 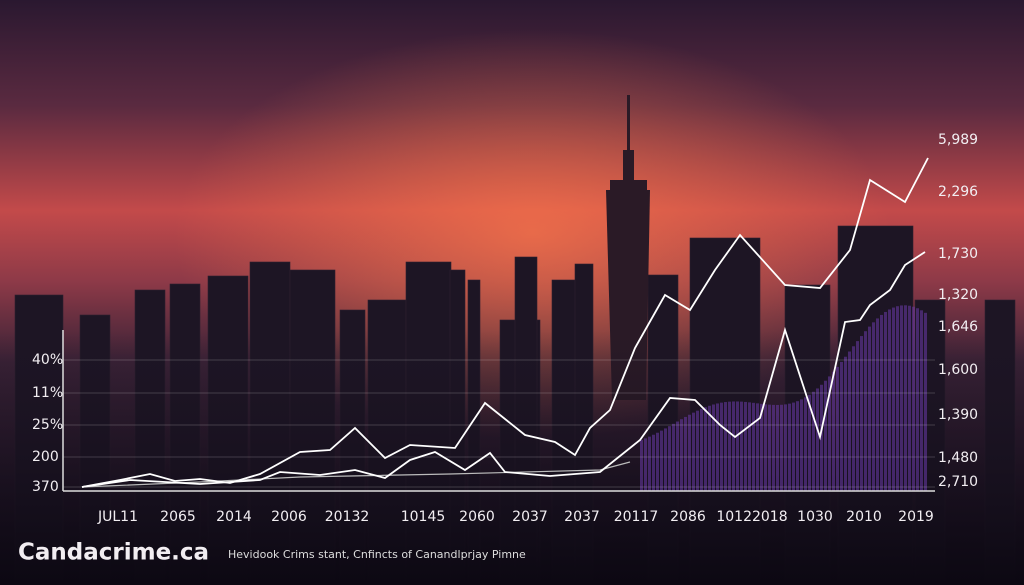 What do you see at coordinates (117, 517) in the screenshot?
I see `x-label: JUL11` at bounding box center [117, 517].